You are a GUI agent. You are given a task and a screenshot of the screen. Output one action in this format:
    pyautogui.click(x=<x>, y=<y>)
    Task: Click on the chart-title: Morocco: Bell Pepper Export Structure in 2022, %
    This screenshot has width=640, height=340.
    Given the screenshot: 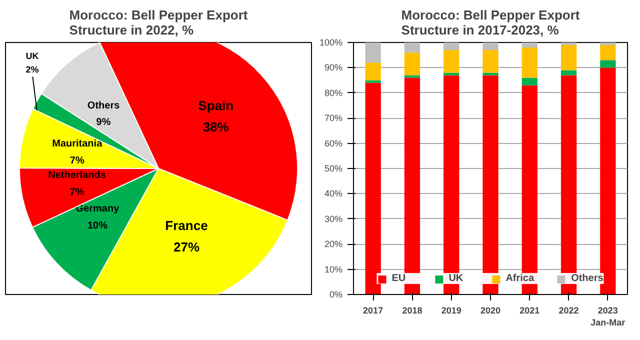 What is the action you would take?
    pyautogui.click(x=158, y=23)
    